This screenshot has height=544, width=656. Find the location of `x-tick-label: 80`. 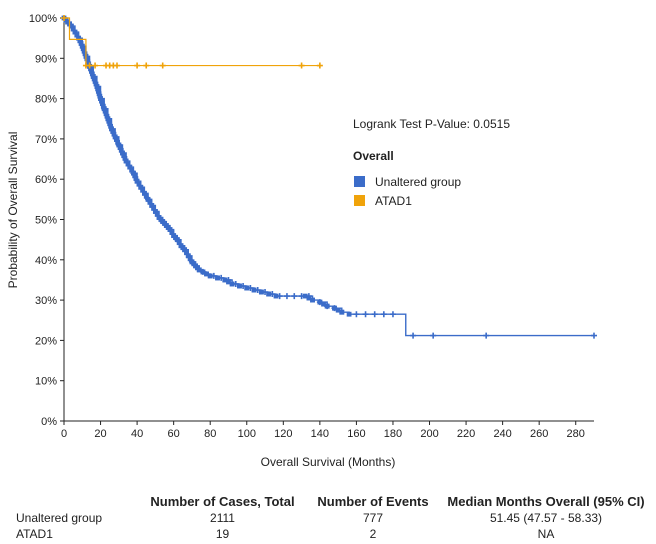

x-tick-label: 80 is located at coordinates (210, 434).